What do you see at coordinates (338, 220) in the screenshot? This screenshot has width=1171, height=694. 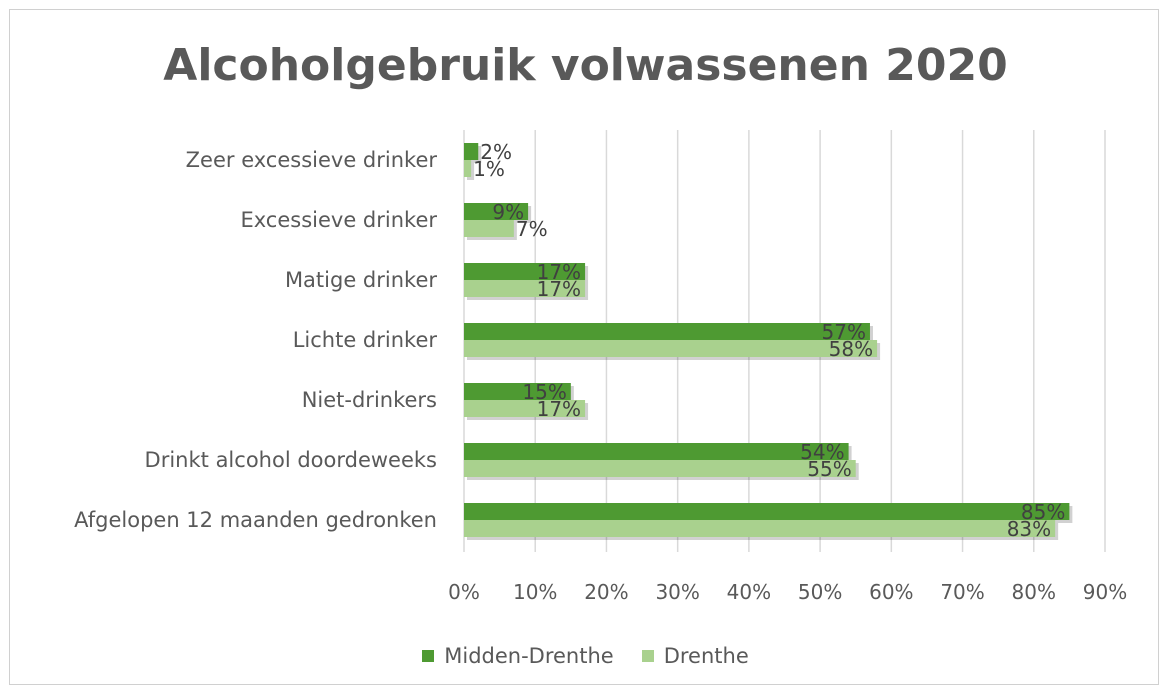 I see `category-label: Excessieve drinker` at bounding box center [338, 220].